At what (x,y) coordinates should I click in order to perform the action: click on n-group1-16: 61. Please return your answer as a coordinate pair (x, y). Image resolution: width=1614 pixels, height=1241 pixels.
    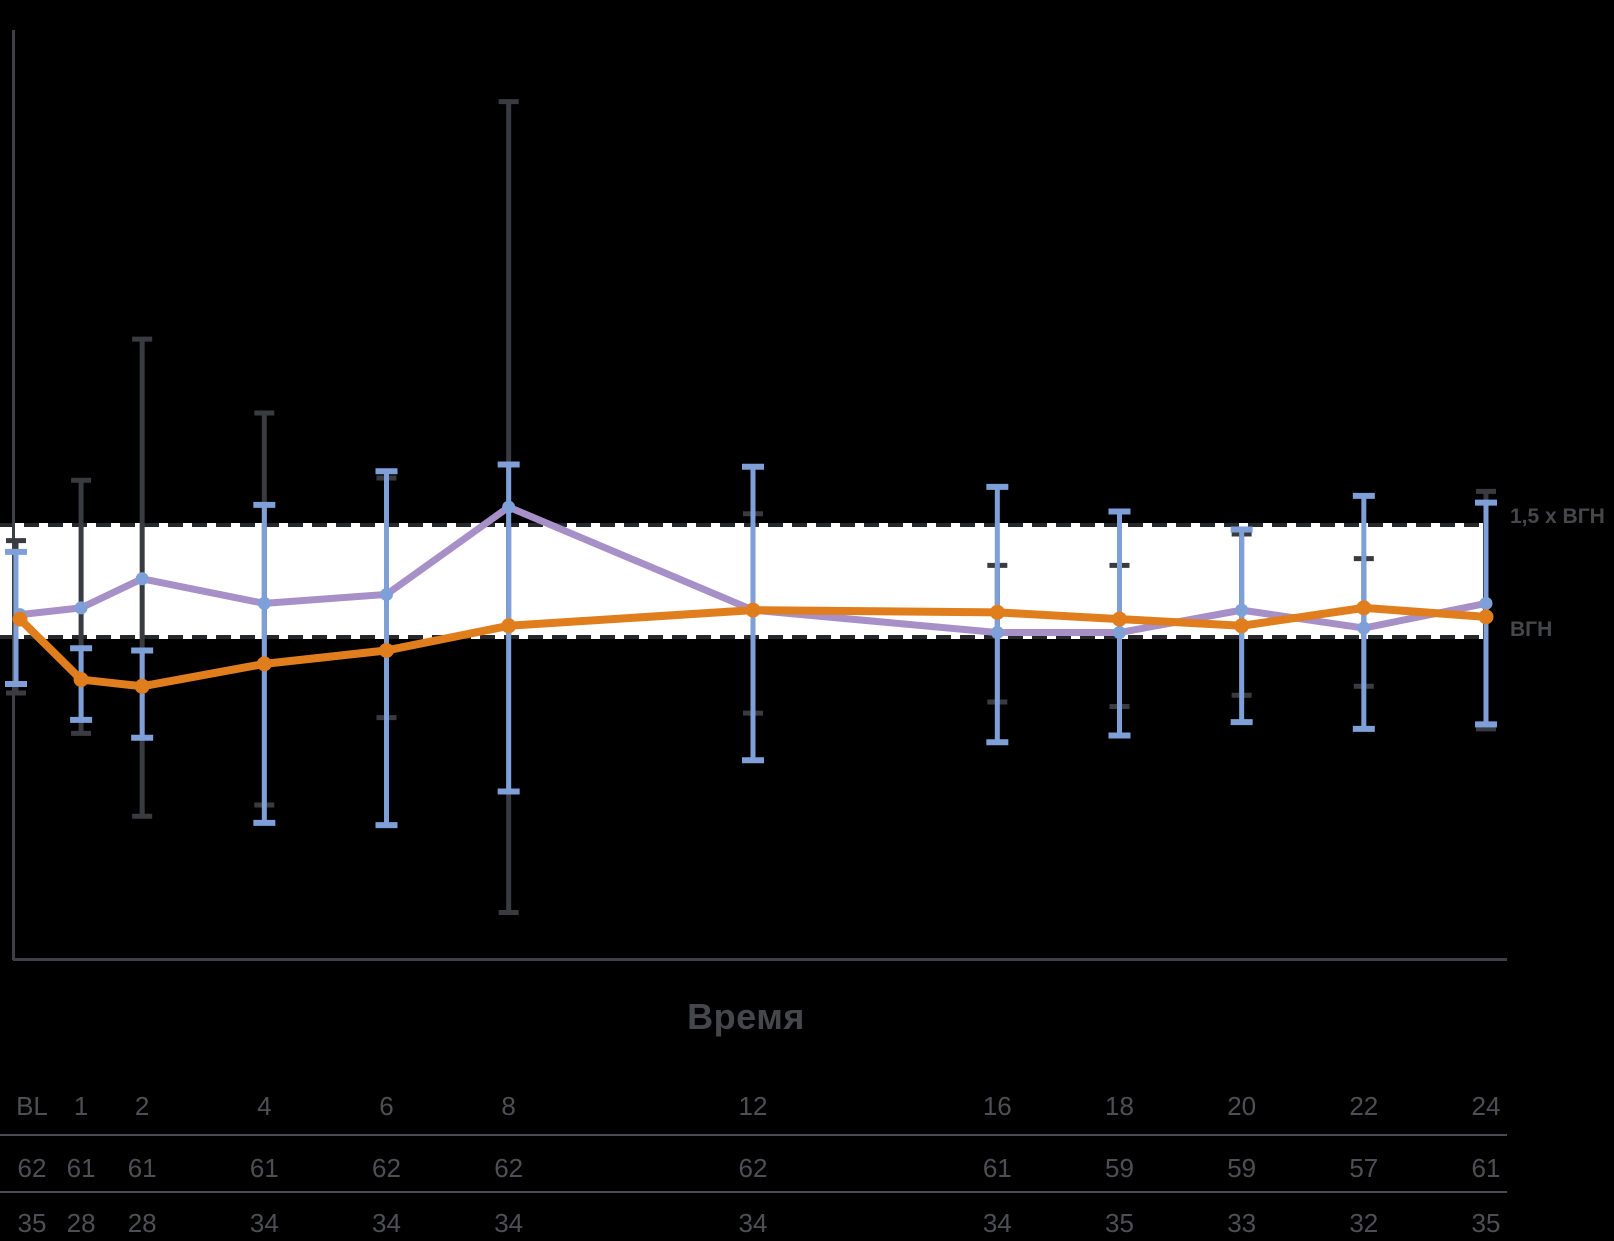
    Looking at the image, I should click on (997, 1168).